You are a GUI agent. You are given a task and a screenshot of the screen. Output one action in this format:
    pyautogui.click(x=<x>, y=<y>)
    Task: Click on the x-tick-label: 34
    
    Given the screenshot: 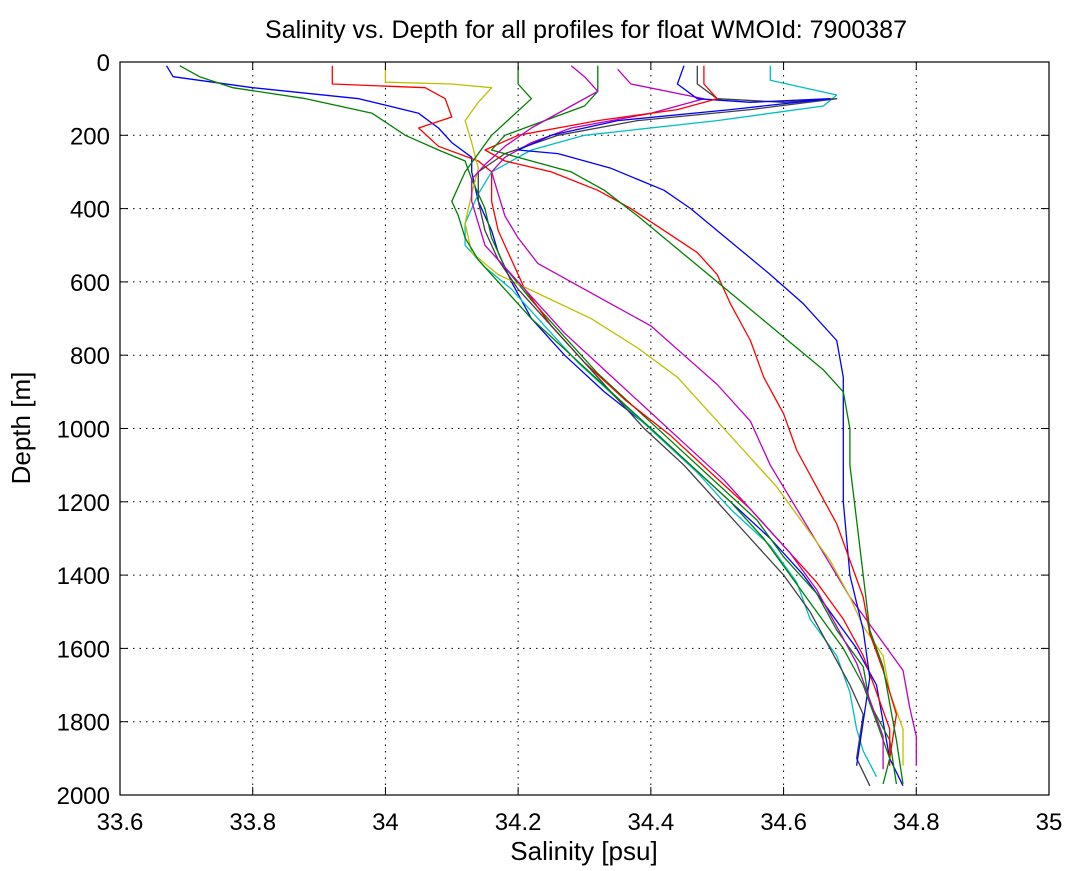 What is the action you would take?
    pyautogui.click(x=385, y=822)
    